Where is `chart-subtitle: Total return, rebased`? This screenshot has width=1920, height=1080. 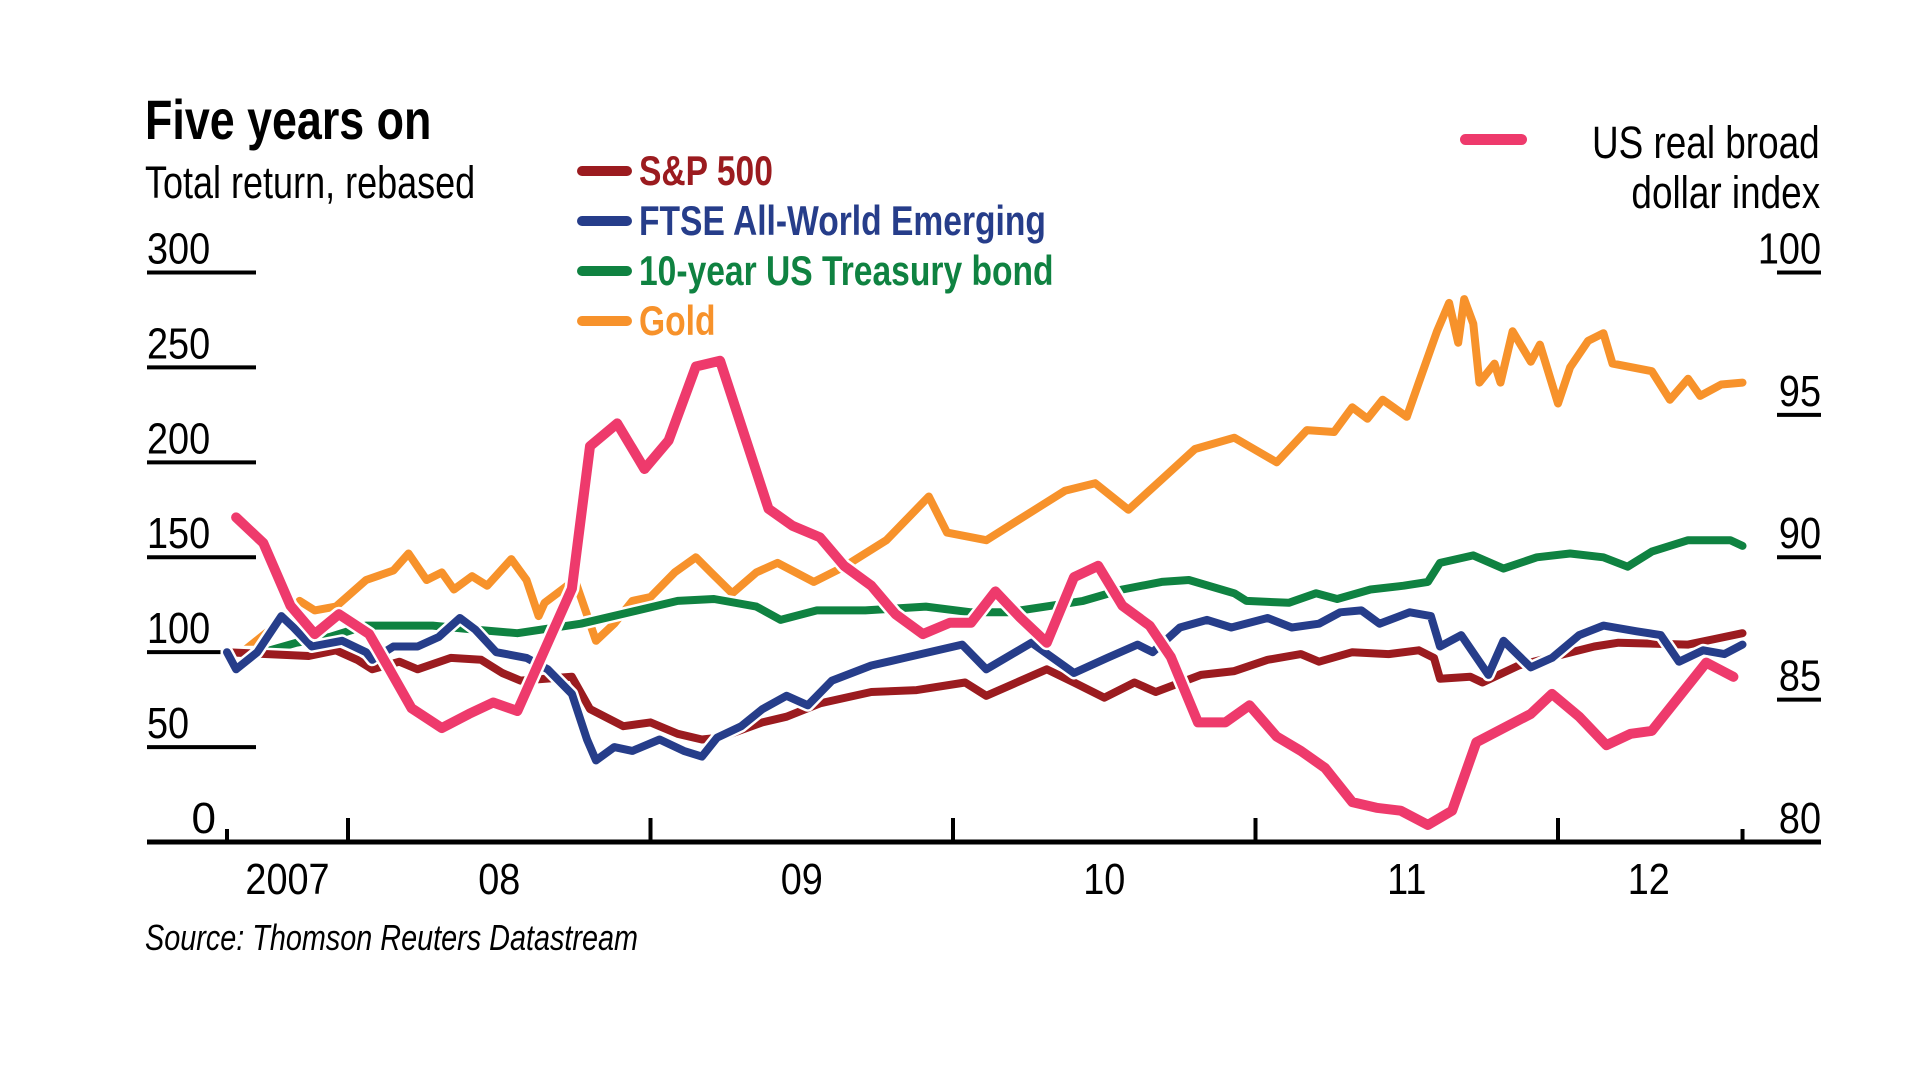 chart-subtitle: Total return, rebased is located at coordinates (351, 182).